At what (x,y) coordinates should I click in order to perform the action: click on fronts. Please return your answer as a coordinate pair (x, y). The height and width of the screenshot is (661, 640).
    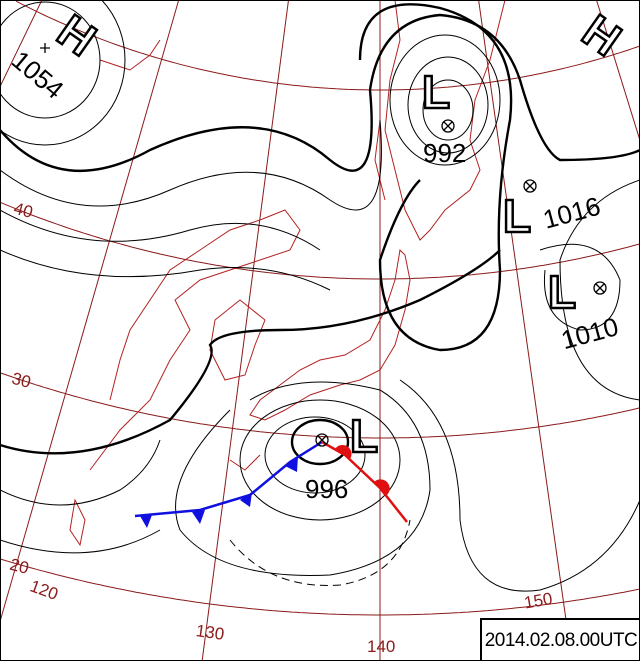
    Looking at the image, I should click on (271, 484).